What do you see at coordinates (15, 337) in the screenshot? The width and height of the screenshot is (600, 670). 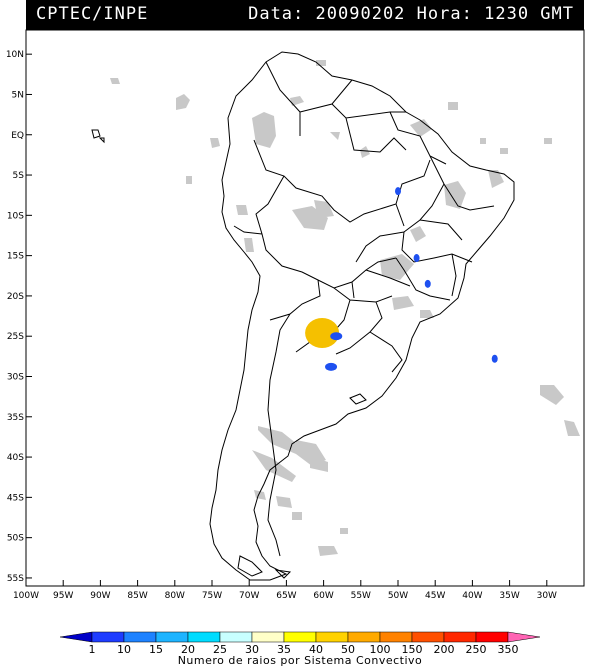 I see `lat-tick-label: 25S` at bounding box center [15, 337].